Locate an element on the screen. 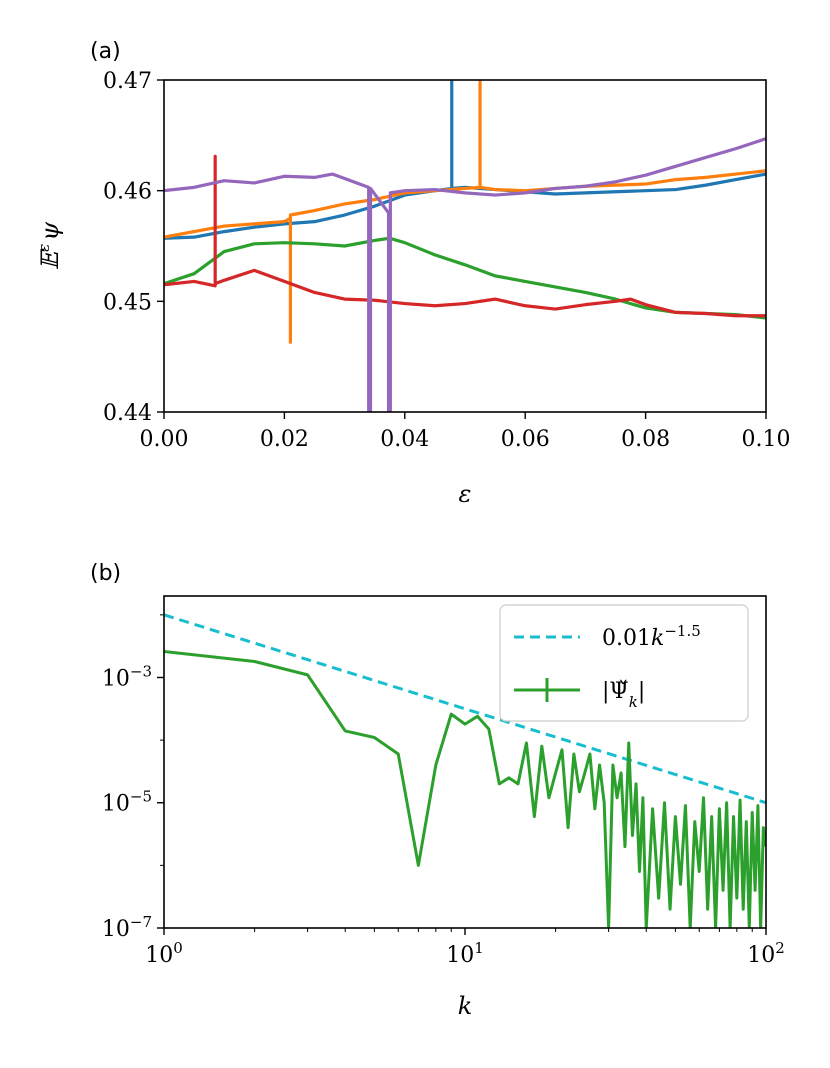 The width and height of the screenshot is (830, 1068). x-tick-label-a: 0.10 is located at coordinates (766, 439).